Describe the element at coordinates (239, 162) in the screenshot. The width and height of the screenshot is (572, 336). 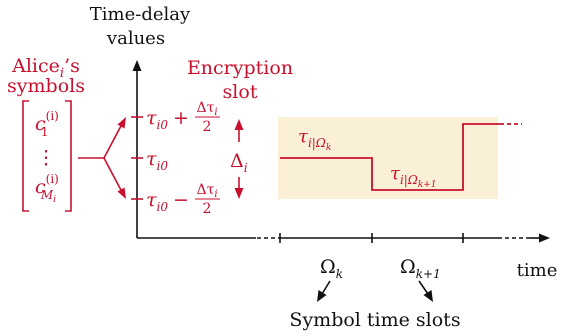
I see `delta-label: Δi` at that location.